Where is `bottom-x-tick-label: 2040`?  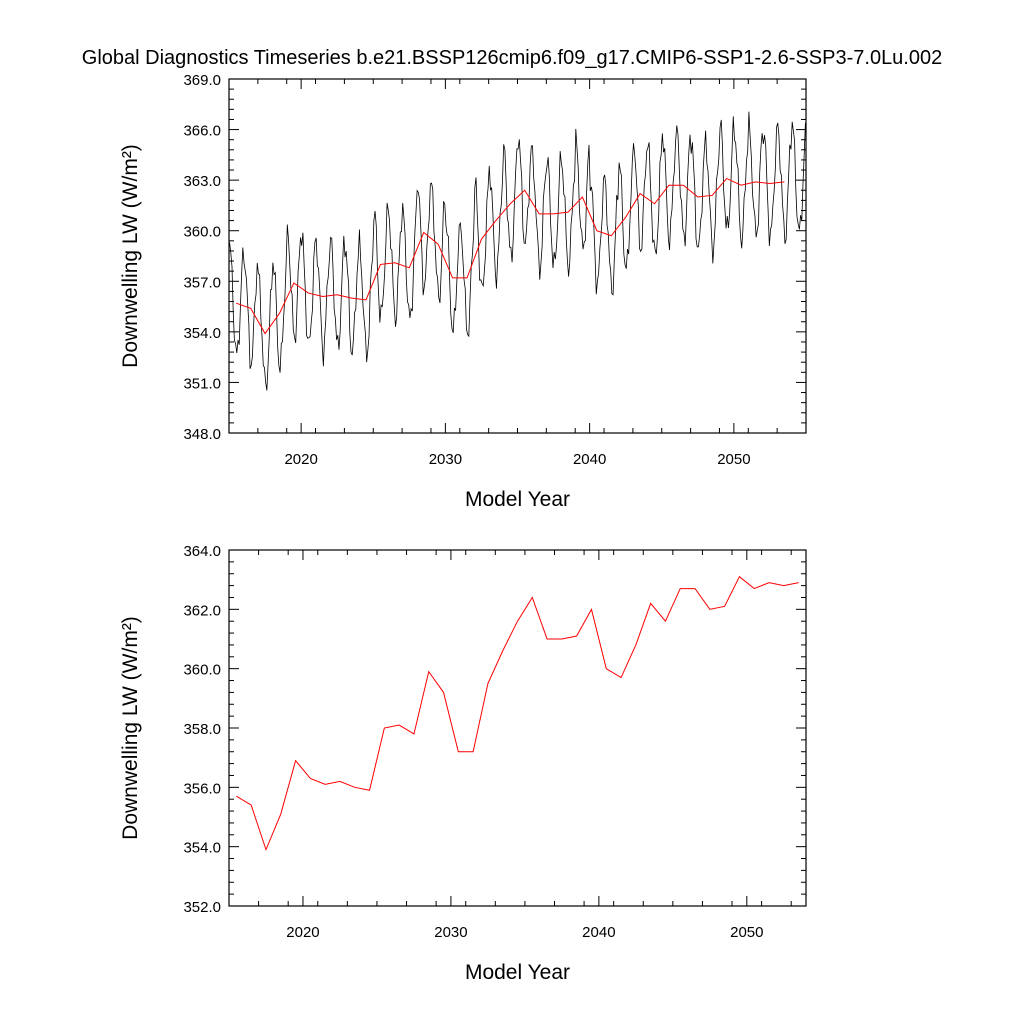 bottom-x-tick-label: 2040 is located at coordinates (598, 932).